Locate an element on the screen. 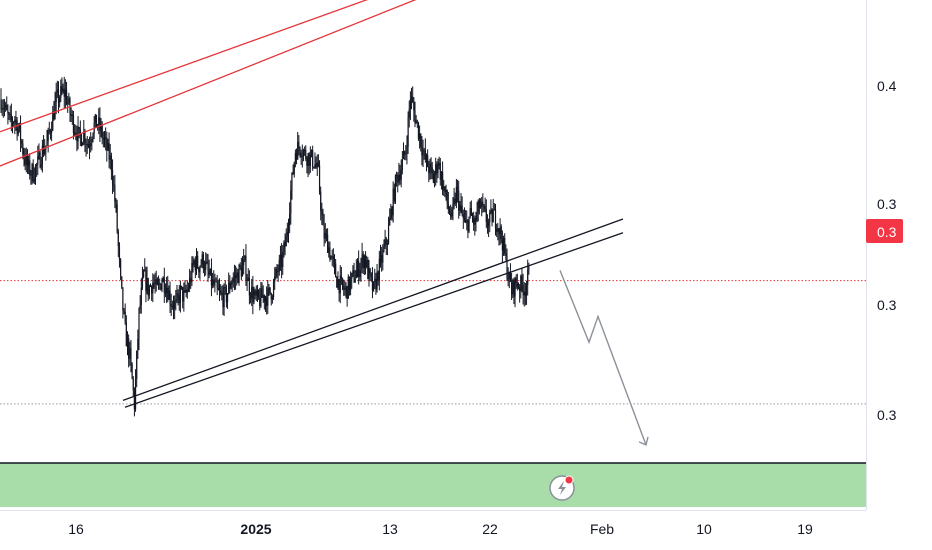  projection-path is located at coordinates (603, 358).